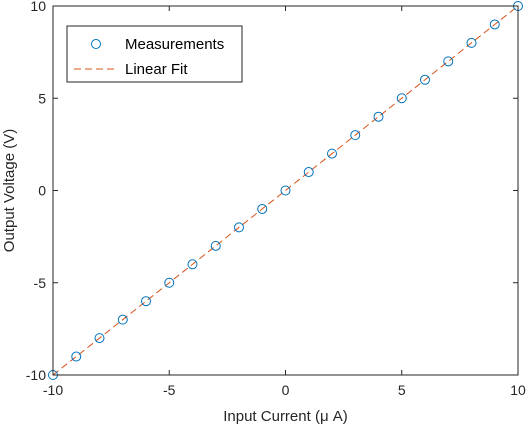 This screenshot has height=428, width=528. Describe the element at coordinates (402, 390) in the screenshot. I see `x-tick-label: 5` at that location.